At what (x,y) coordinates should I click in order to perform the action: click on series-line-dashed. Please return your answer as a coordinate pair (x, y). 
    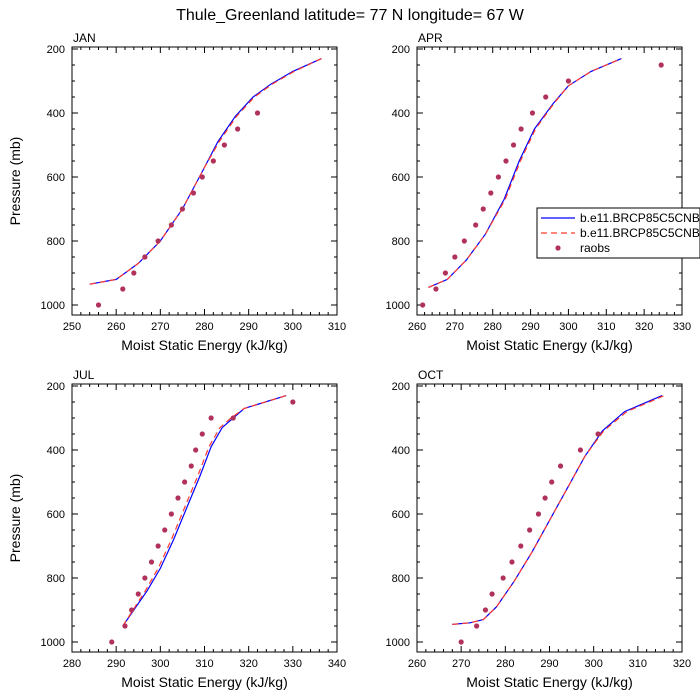
    Looking at the image, I should click on (205, 171).